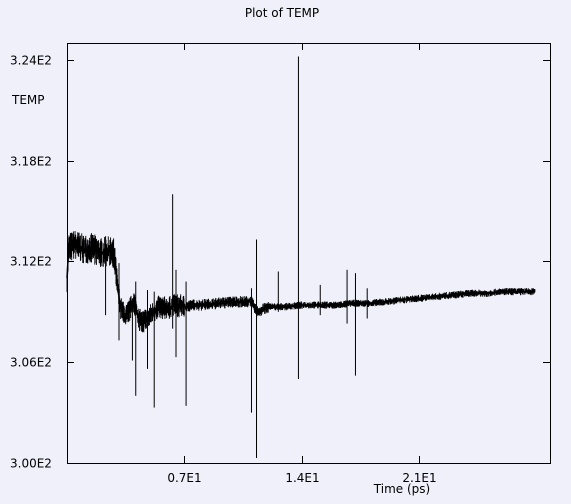 The height and width of the screenshot is (504, 571). What do you see at coordinates (401, 489) in the screenshot?
I see `x-axis-label: Time (ps)` at bounding box center [401, 489].